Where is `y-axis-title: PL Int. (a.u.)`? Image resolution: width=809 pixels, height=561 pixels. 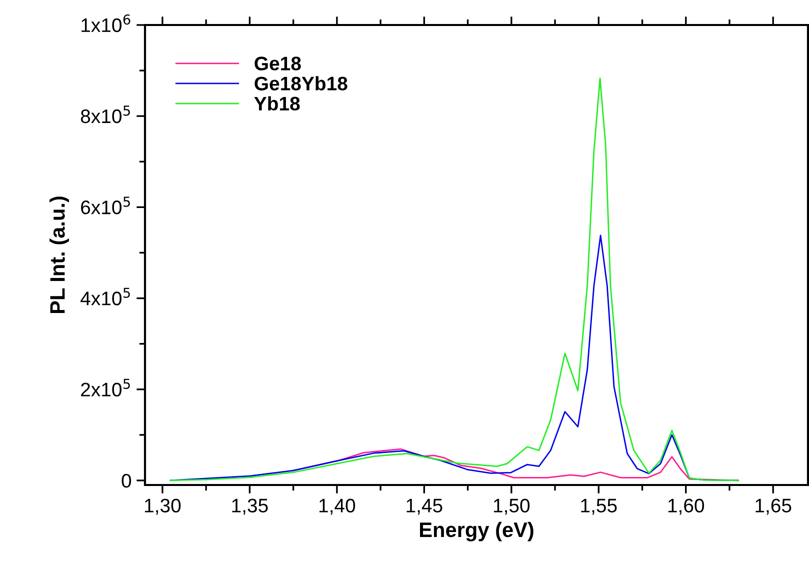
y-axis-title: PL Int. (a.u.) is located at coordinates (59, 255).